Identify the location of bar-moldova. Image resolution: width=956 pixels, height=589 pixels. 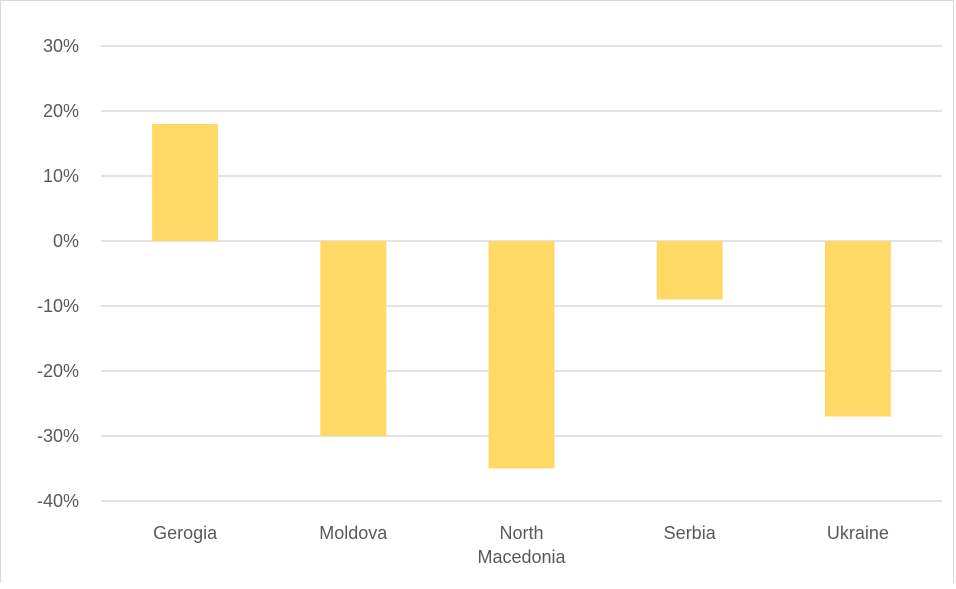
(353, 338).